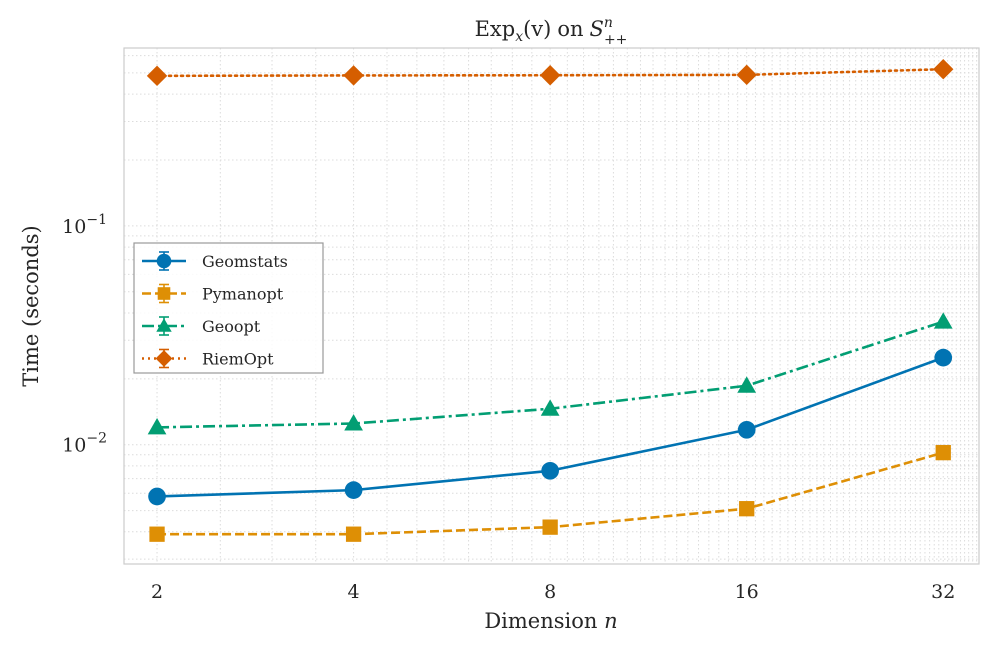 The width and height of the screenshot is (997, 655). What do you see at coordinates (231, 326) in the screenshot?
I see `legend-label-geoopt: Geoopt` at bounding box center [231, 326].